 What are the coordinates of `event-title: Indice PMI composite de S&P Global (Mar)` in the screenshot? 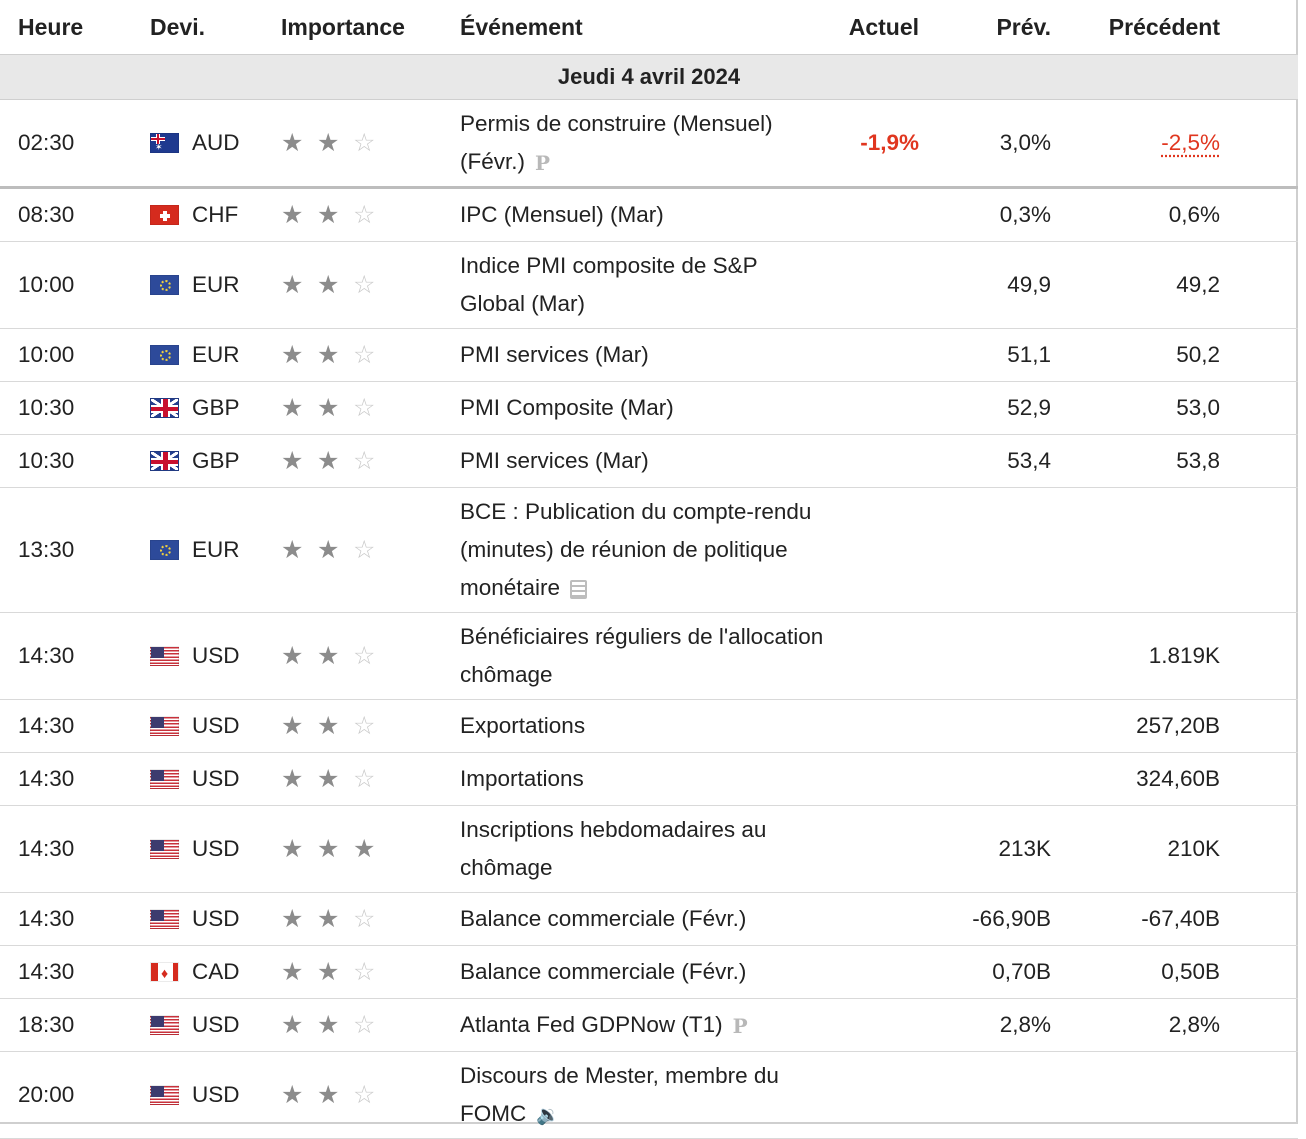 It's located at (609, 284).